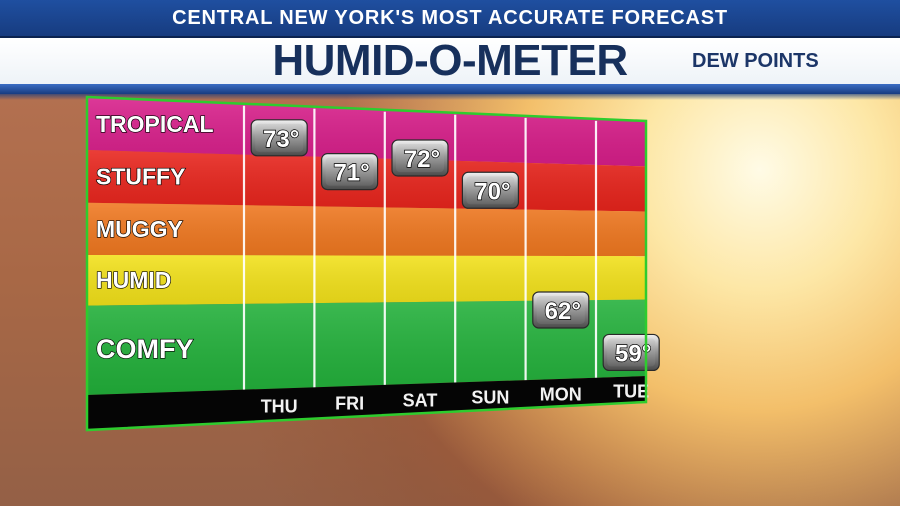 This screenshot has height=506, width=900. Describe the element at coordinates (145, 349) in the screenshot. I see `zone-label: COMFY` at that location.